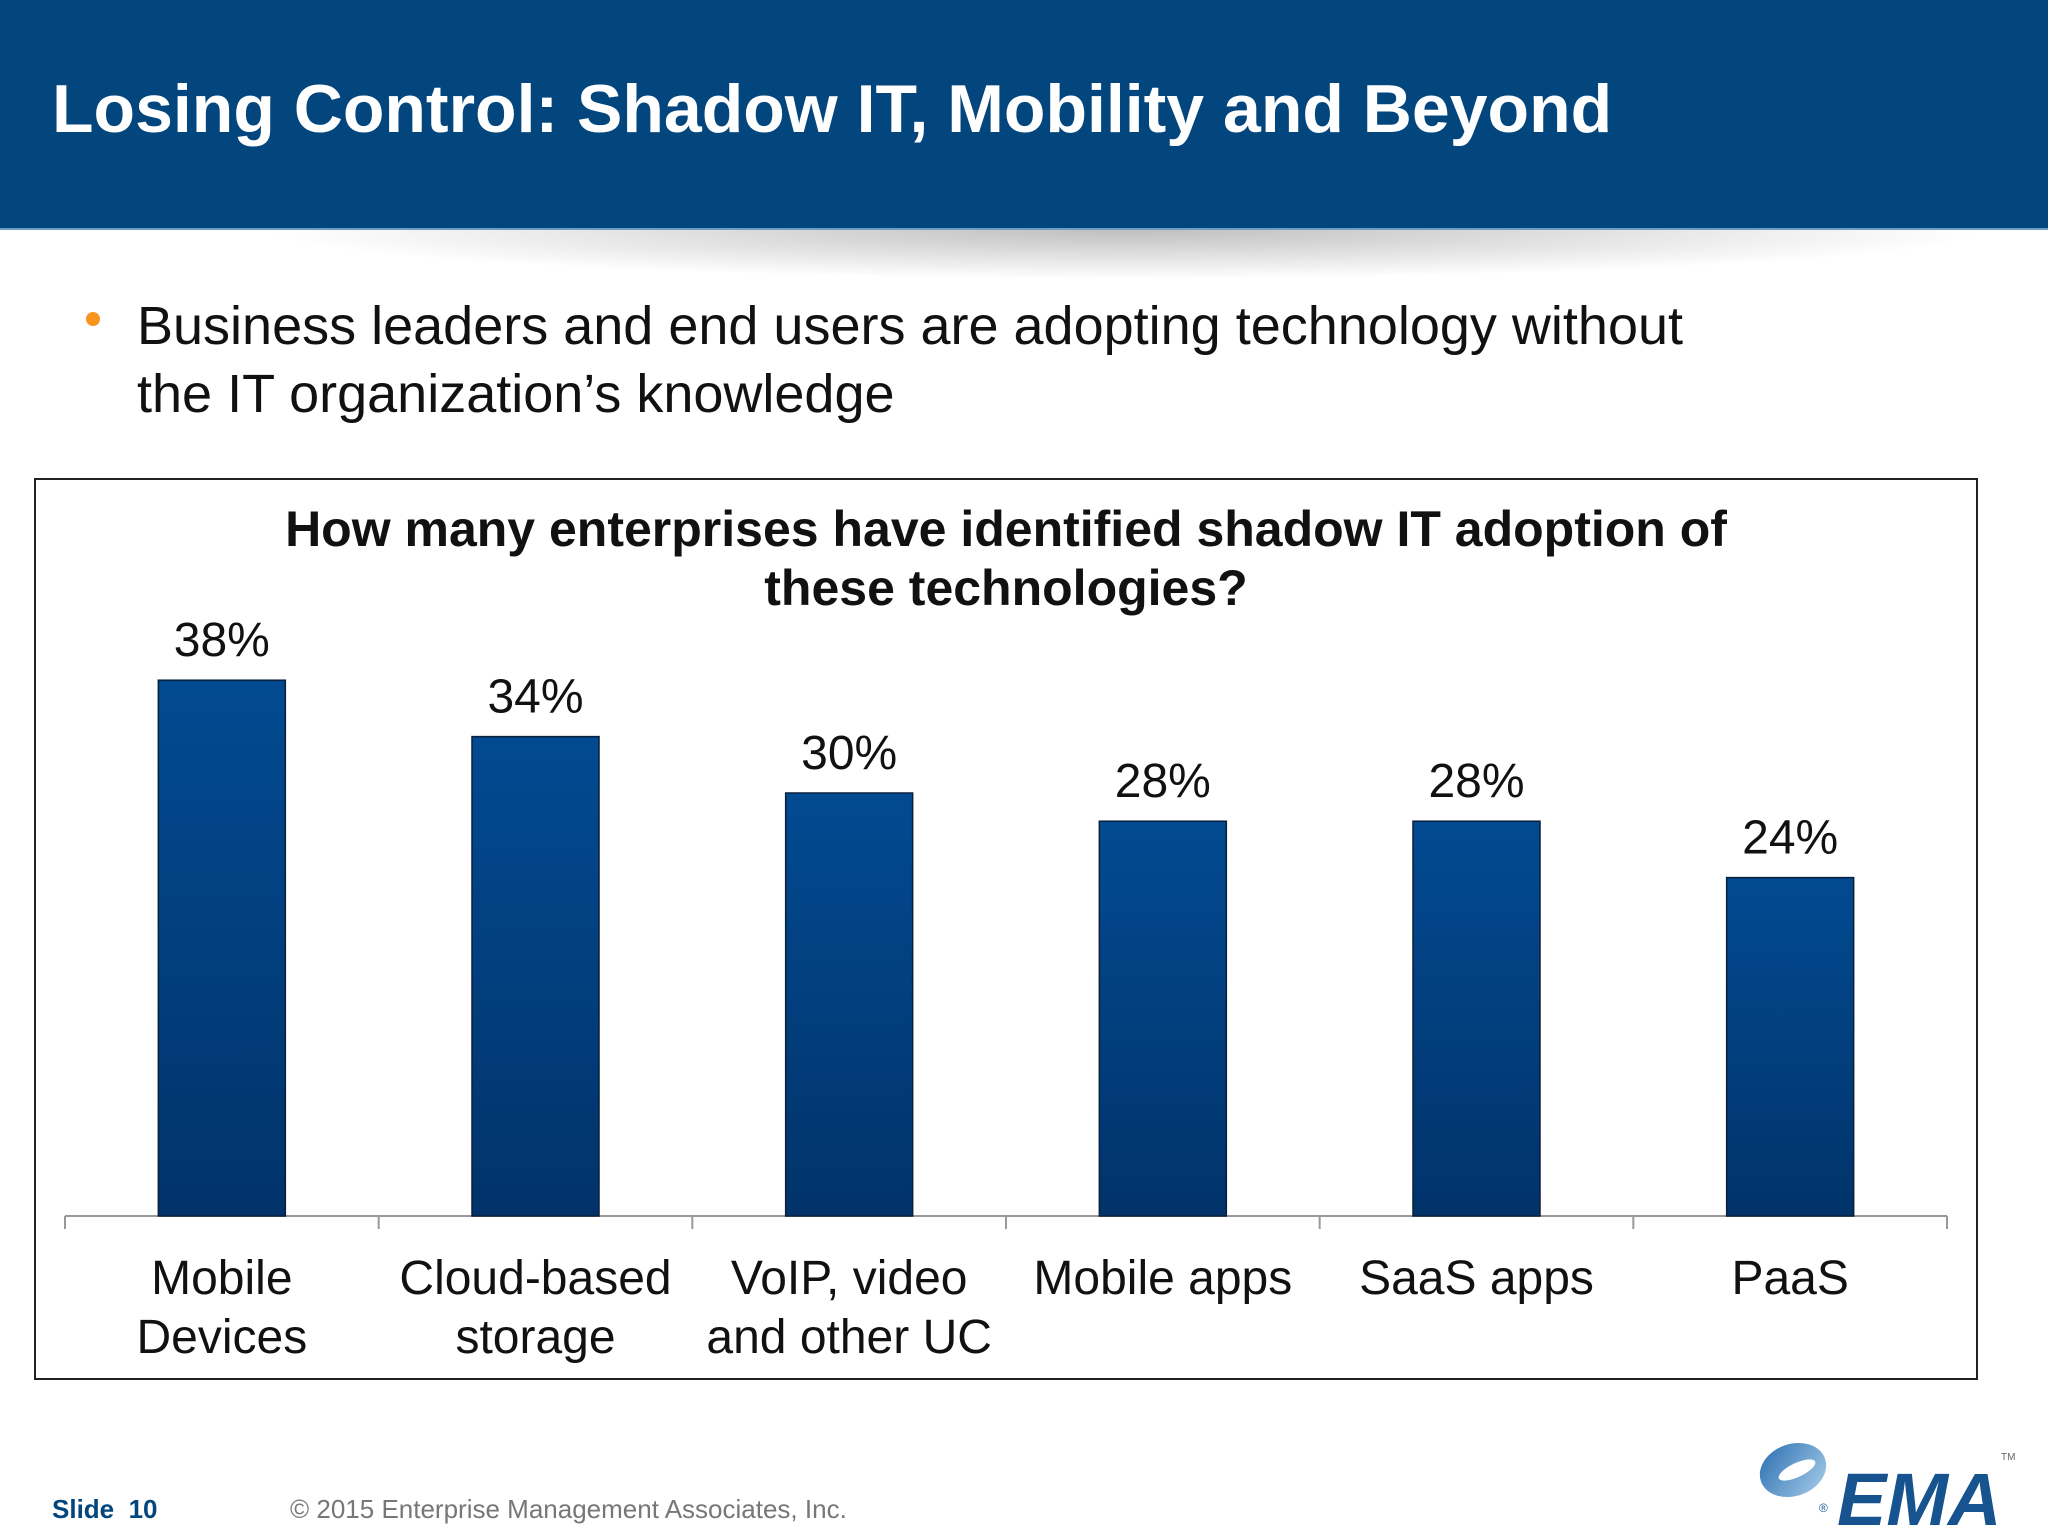  I want to click on slide-label: Slide, so click(83, 1509).